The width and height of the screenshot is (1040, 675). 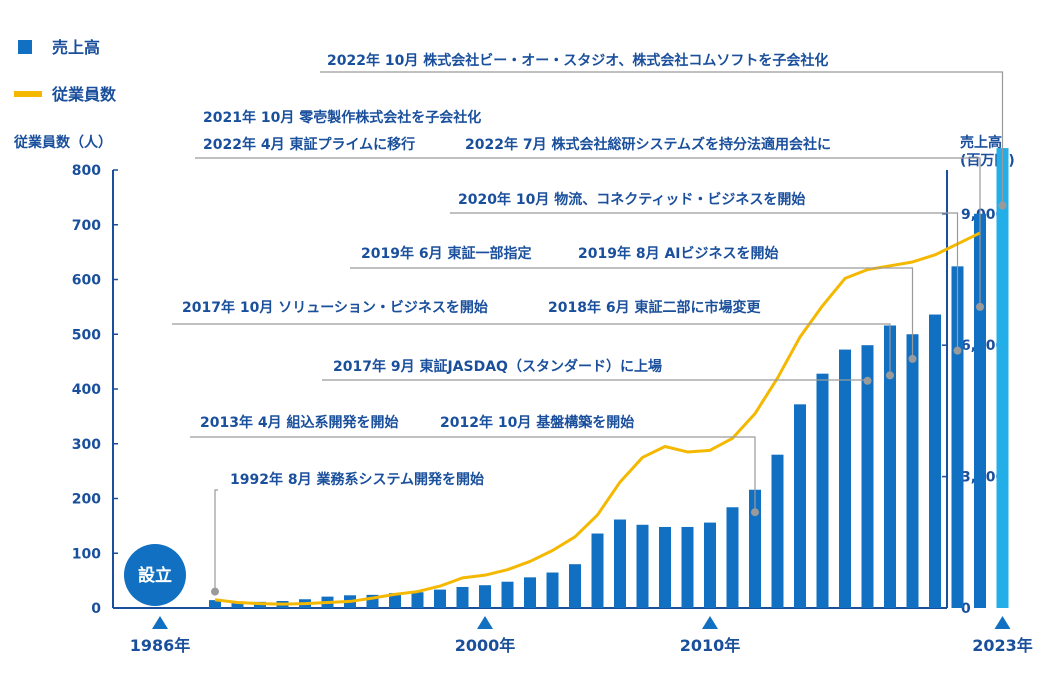 What do you see at coordinates (25, 47) in the screenshot?
I see `legend-swatch-sales` at bounding box center [25, 47].